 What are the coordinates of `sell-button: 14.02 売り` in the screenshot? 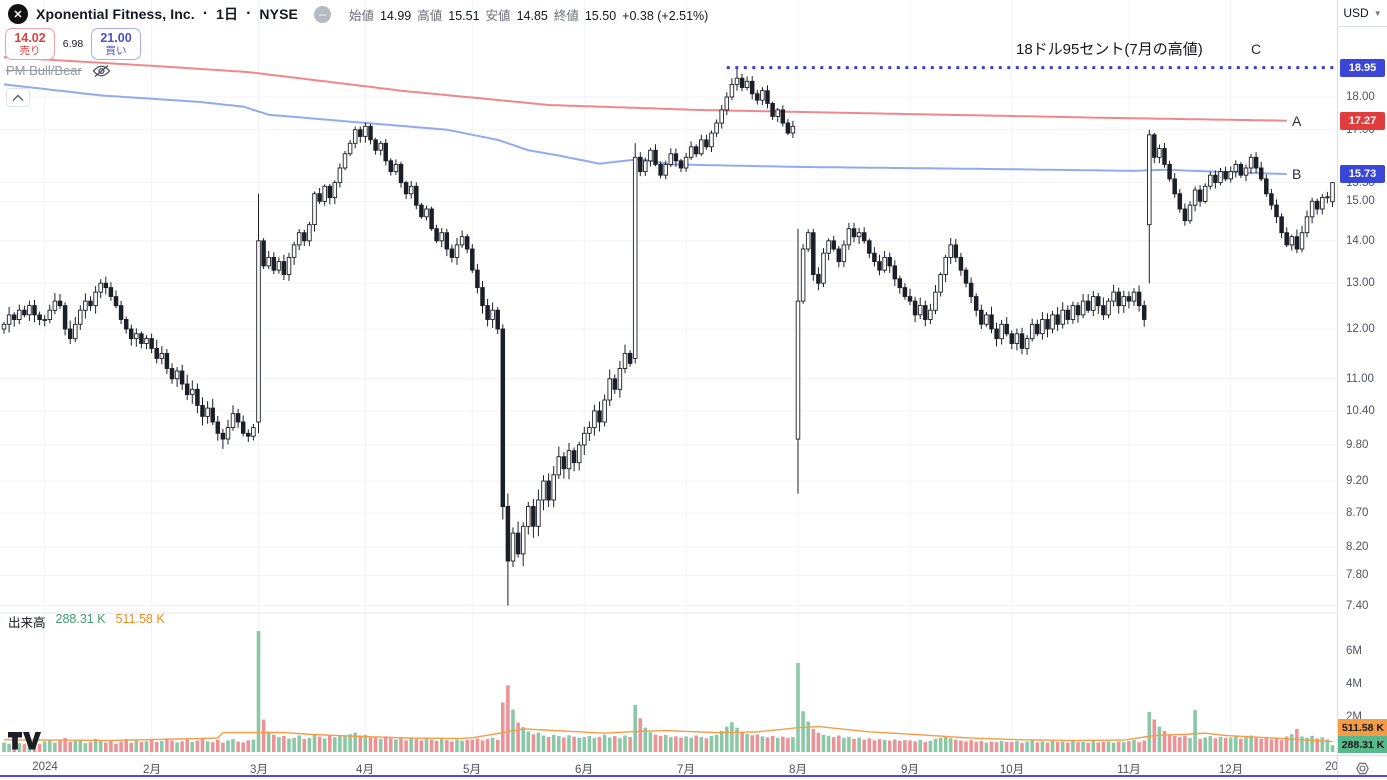 It's located at (30, 44).